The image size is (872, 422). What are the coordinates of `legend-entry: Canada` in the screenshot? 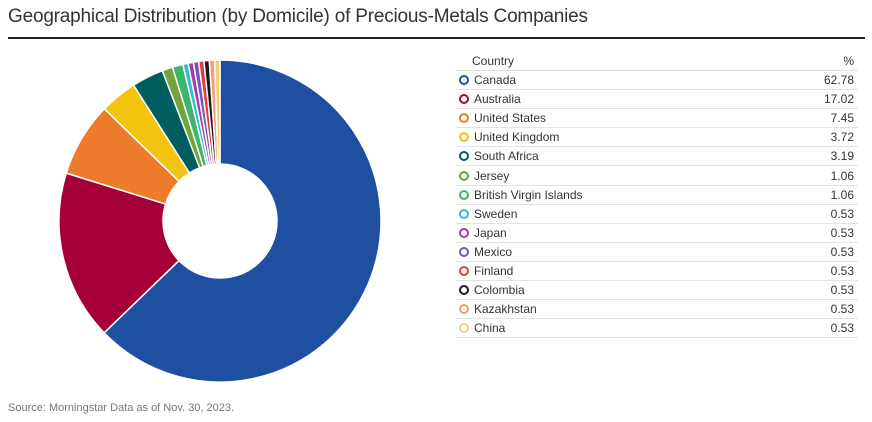 It's located at (486, 80).